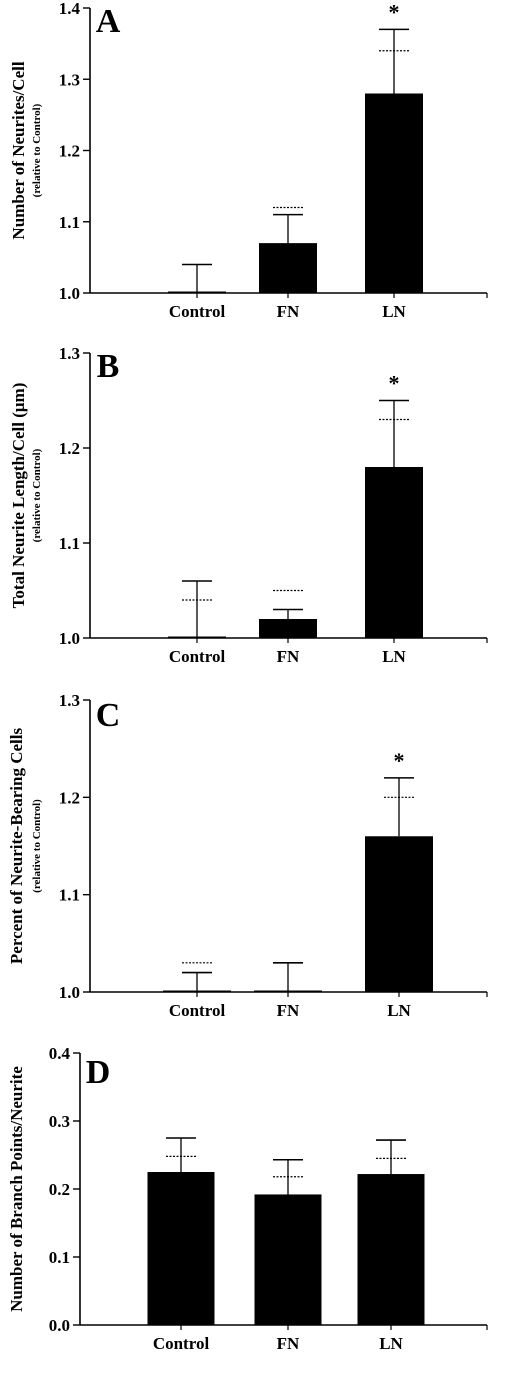 Image resolution: width=507 pixels, height=1377 pixels. I want to click on y-axis-label: Number of Branch Points/Neurite, so click(16, 1189).